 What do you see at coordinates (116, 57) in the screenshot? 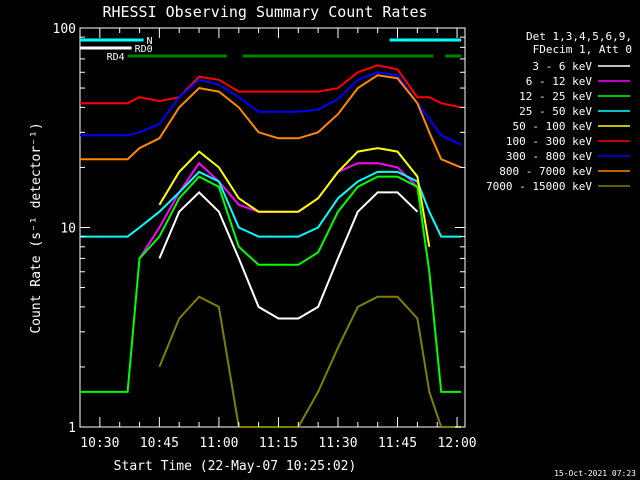
I see `state-bar-label: RD4` at bounding box center [116, 57].